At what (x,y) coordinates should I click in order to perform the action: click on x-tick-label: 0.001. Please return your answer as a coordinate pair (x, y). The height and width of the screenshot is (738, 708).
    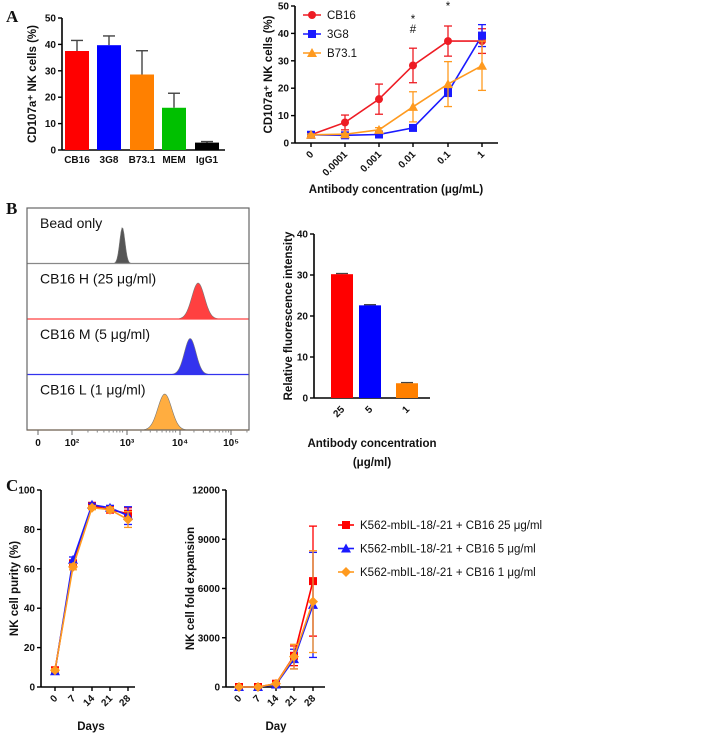
    Looking at the image, I should click on (372, 162).